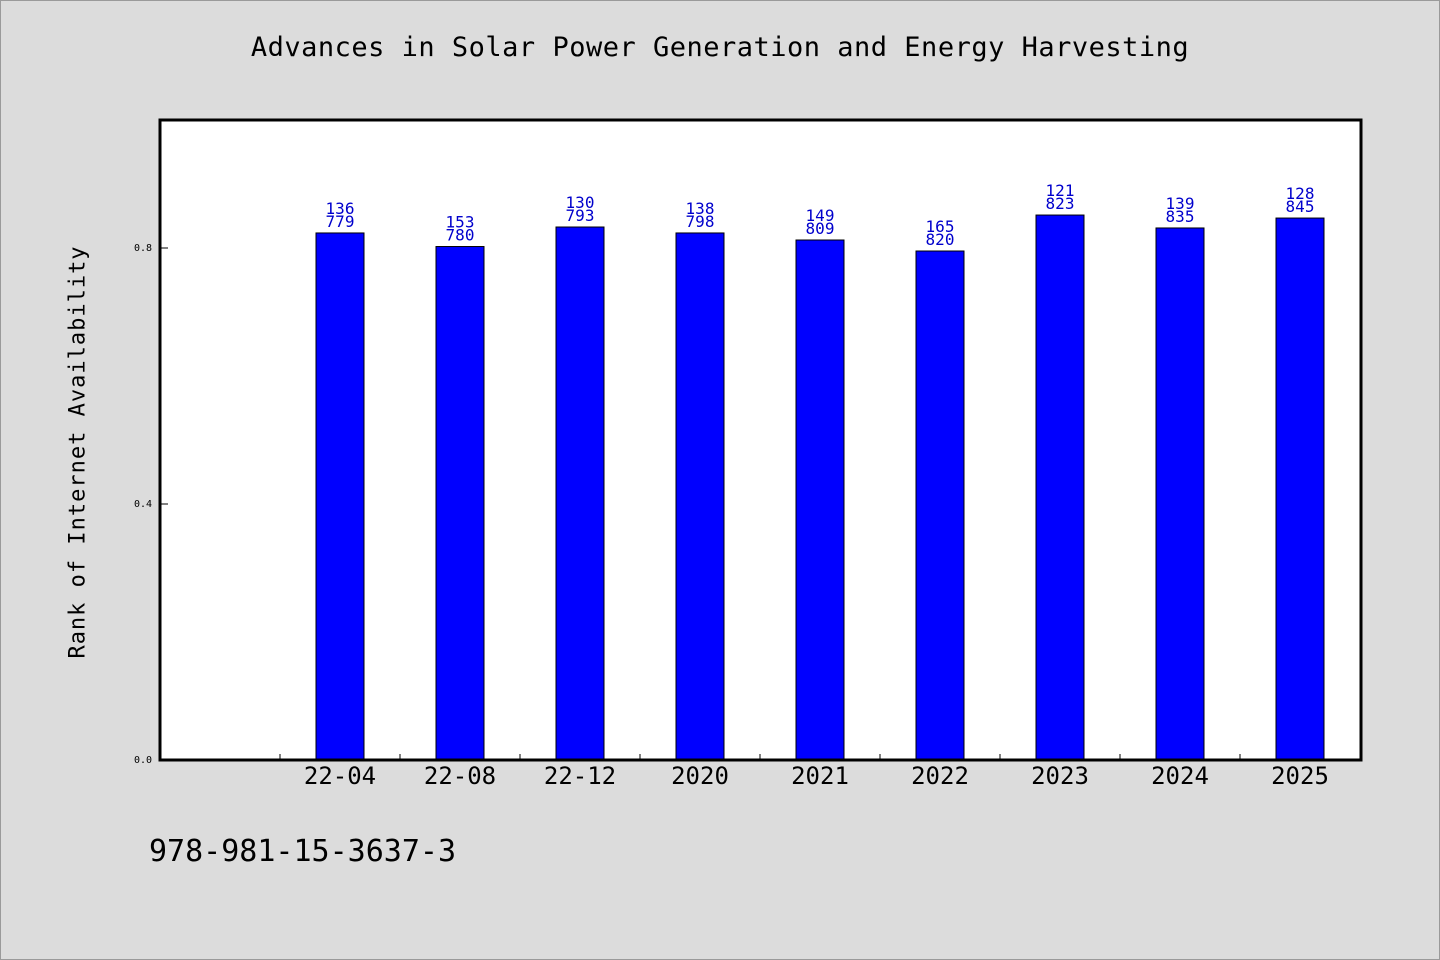 This screenshot has width=1440, height=960. Describe the element at coordinates (580, 202) in the screenshot. I see `data-label-top: 130` at that location.